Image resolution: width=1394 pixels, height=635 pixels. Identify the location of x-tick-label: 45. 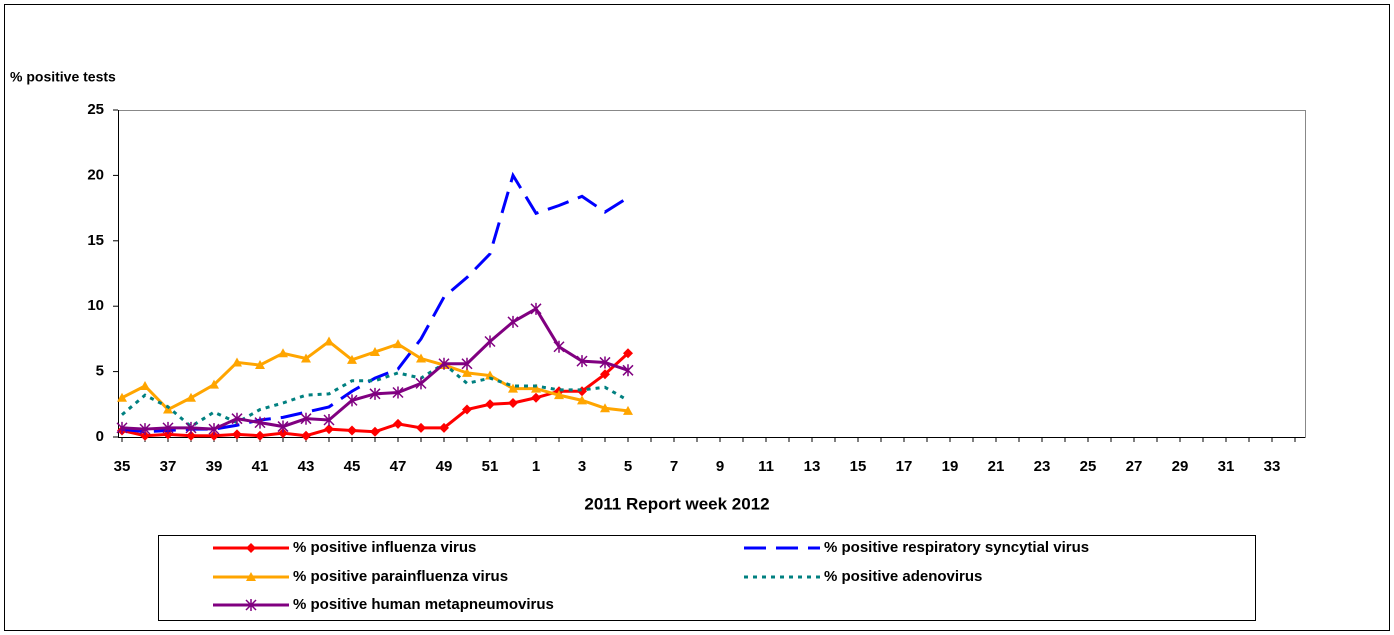
(352, 466).